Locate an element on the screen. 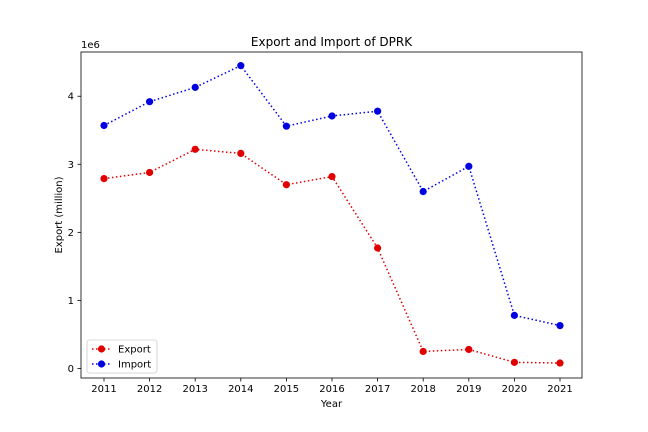 This screenshot has height=432, width=648. y-tick-label: 1 is located at coordinates (71, 301).